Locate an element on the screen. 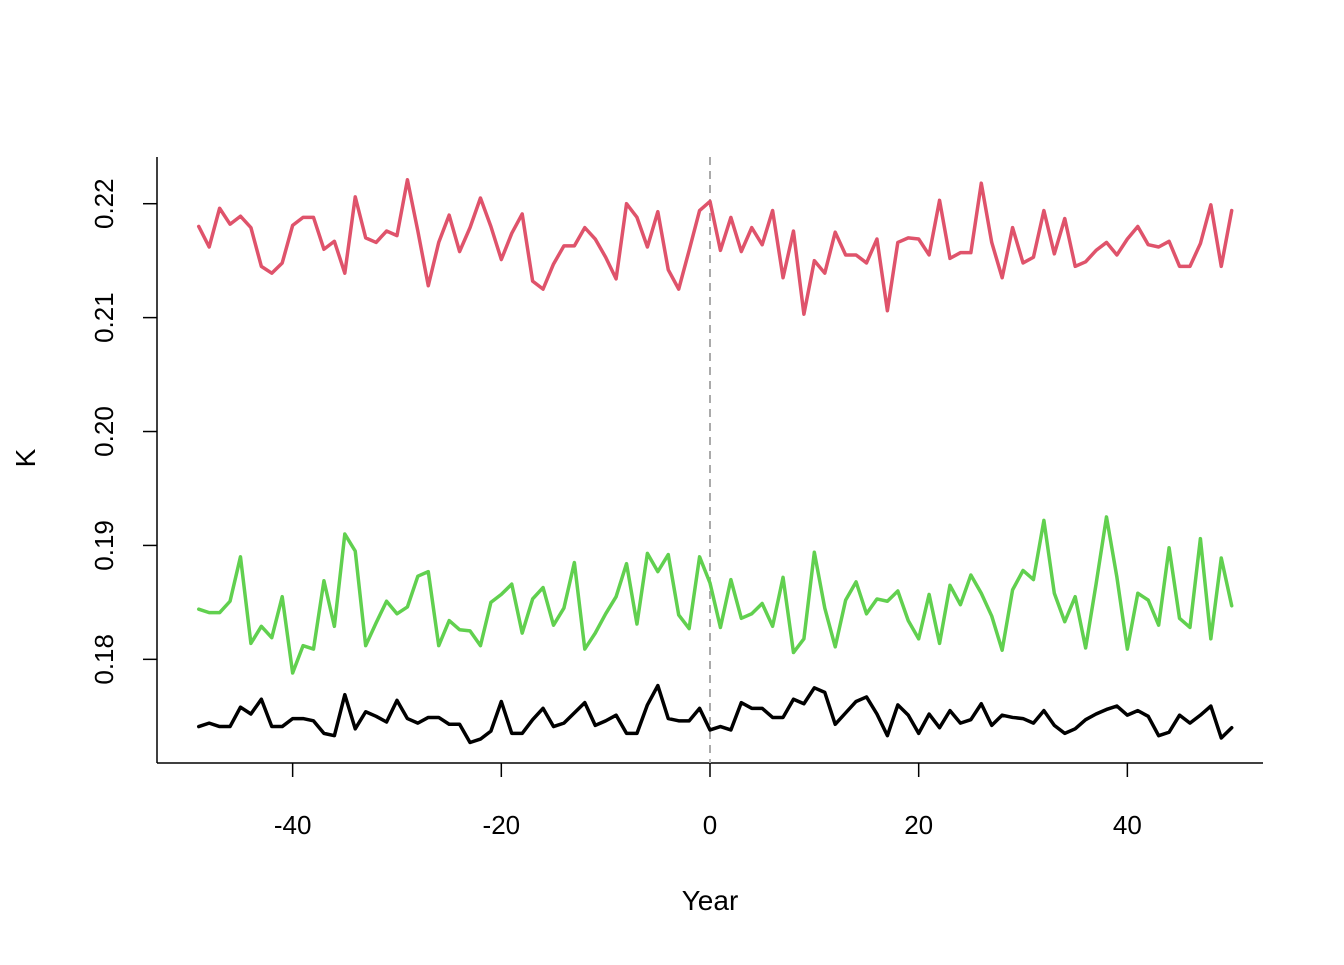 This screenshot has width=1344, height=965. y-tick-label: 0.20 is located at coordinates (104, 431).